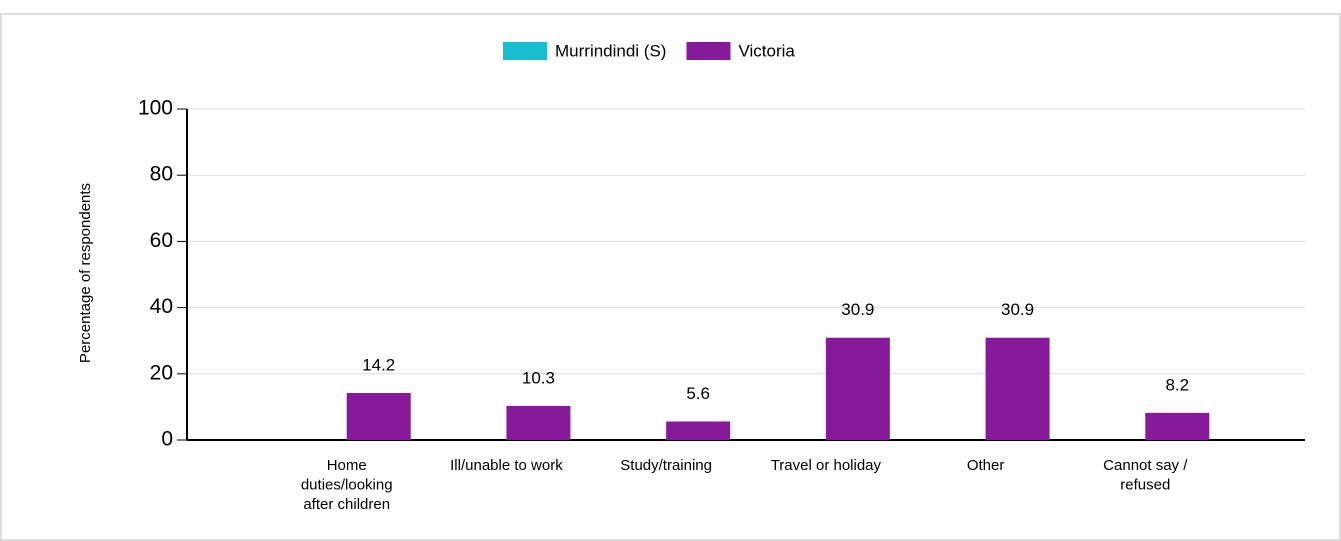 The image size is (1341, 541). Describe the element at coordinates (766, 50) in the screenshot. I see `legend-label: Victoria` at that location.